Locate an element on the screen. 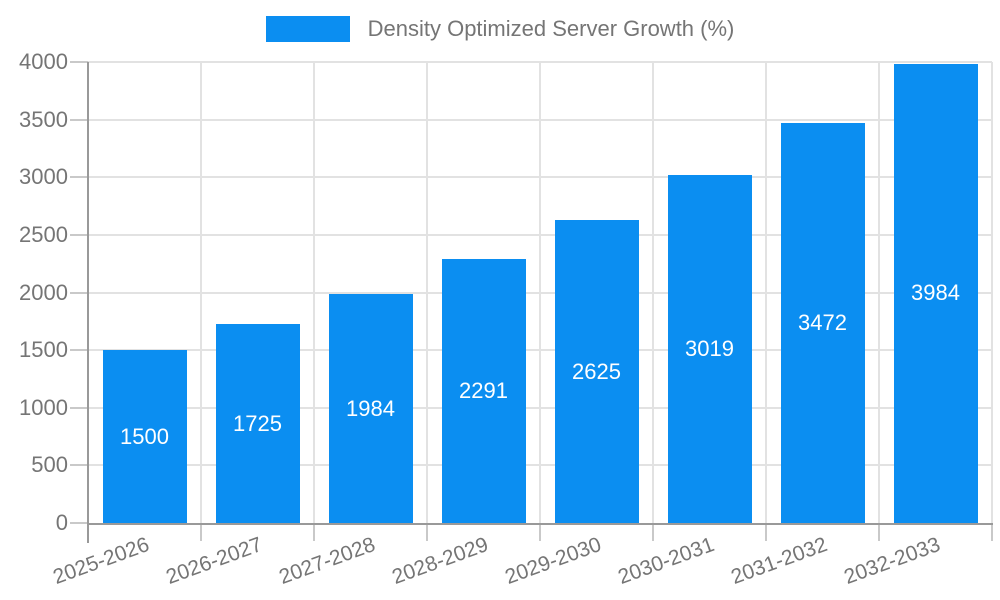 This screenshot has width=1000, height=600. bar: 2625 is located at coordinates (596, 371).